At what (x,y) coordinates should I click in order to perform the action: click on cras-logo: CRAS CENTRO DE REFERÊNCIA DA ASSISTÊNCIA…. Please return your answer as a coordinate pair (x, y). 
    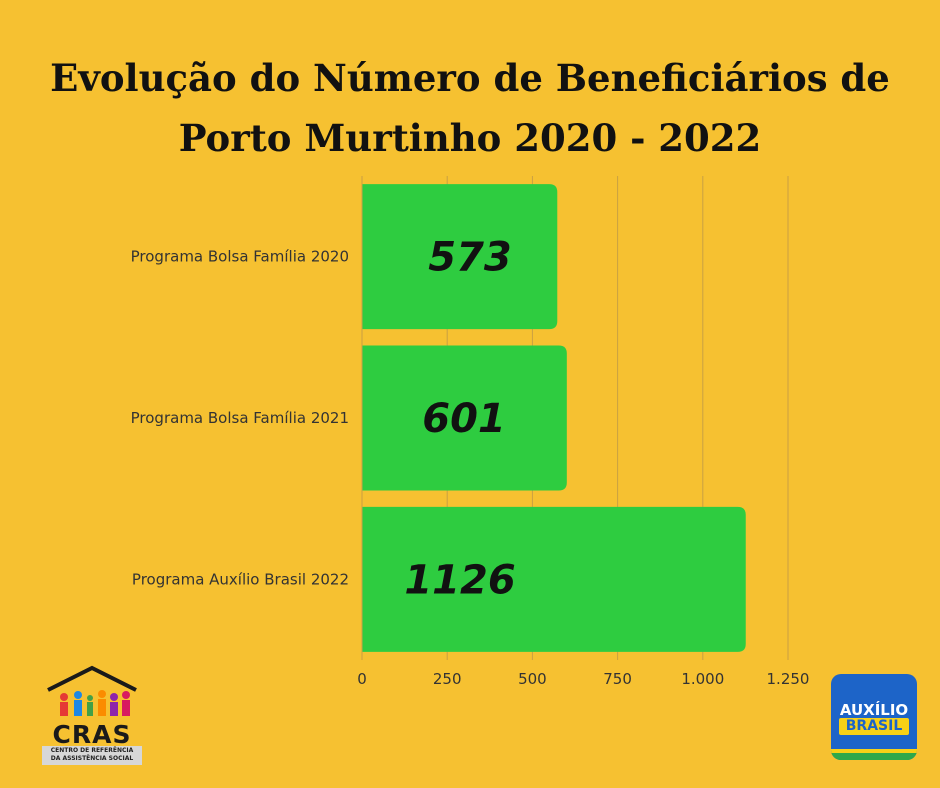
    Looking at the image, I should click on (94, 715).